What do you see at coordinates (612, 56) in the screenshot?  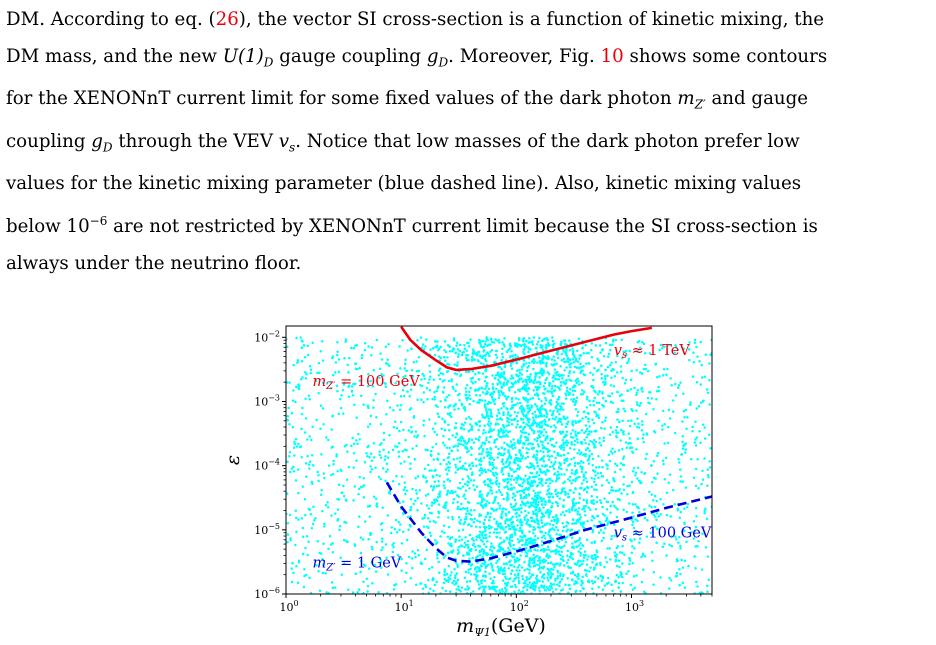 I see `reference-link: 10` at bounding box center [612, 56].